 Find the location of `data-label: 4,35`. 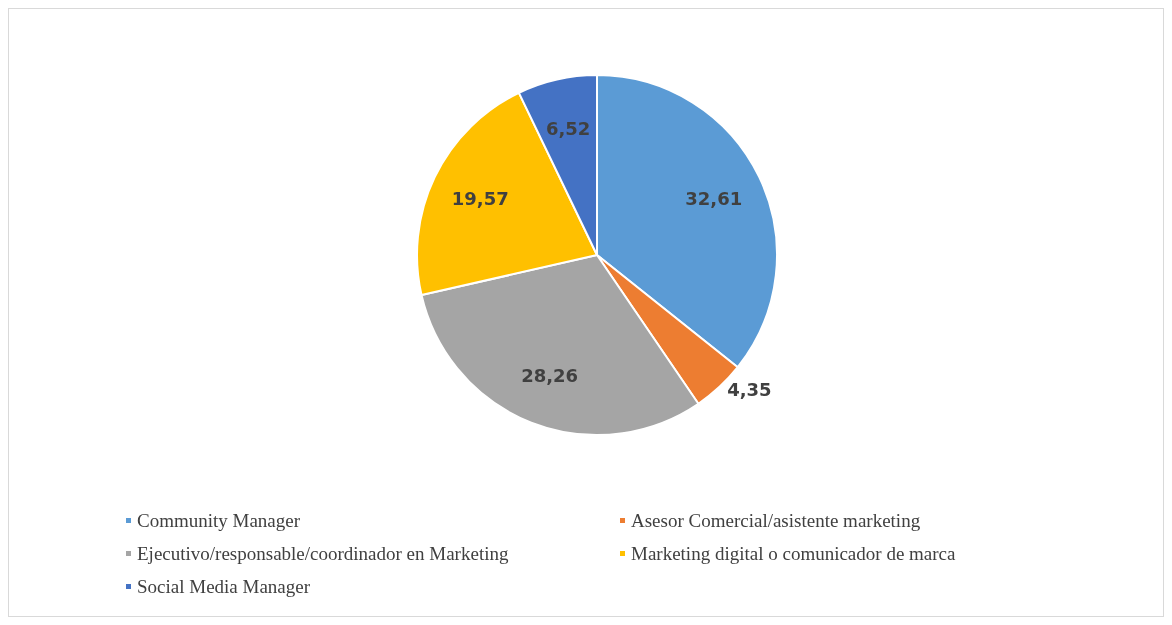

data-label: 4,35 is located at coordinates (749, 390).